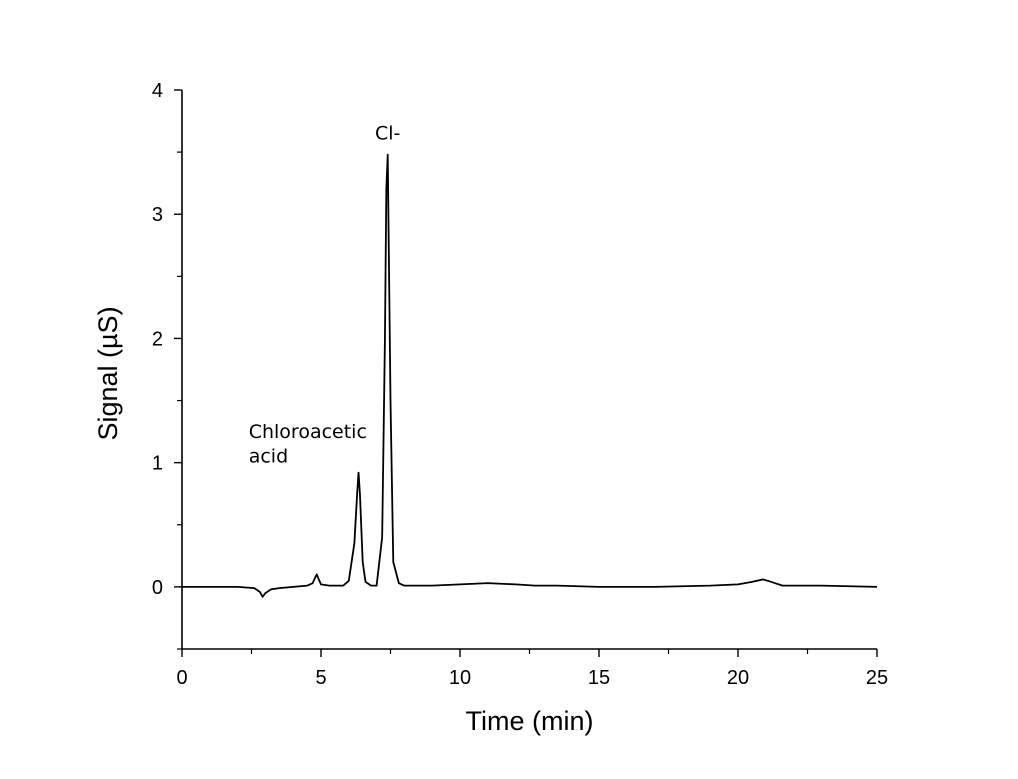  Describe the element at coordinates (268, 457) in the screenshot. I see `peak-annotation: acid` at that location.